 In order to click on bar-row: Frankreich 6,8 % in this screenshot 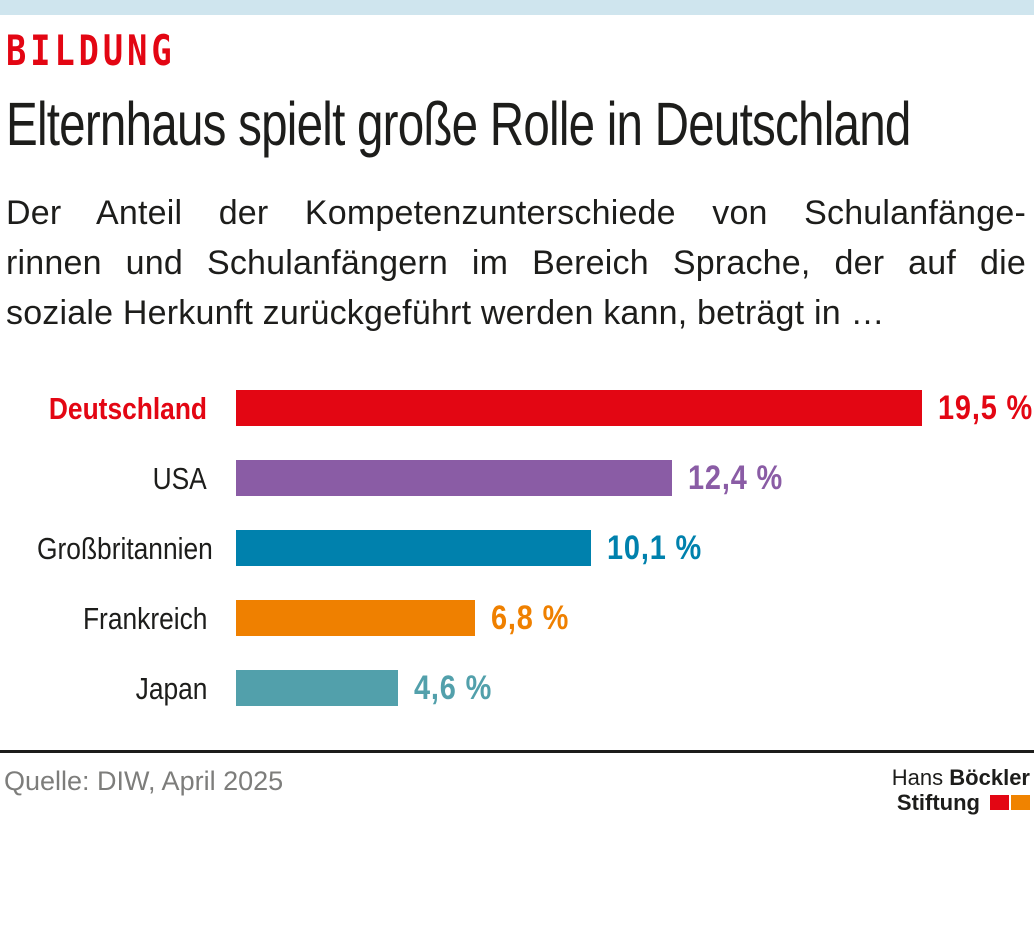, I will do `click(518, 618)`.